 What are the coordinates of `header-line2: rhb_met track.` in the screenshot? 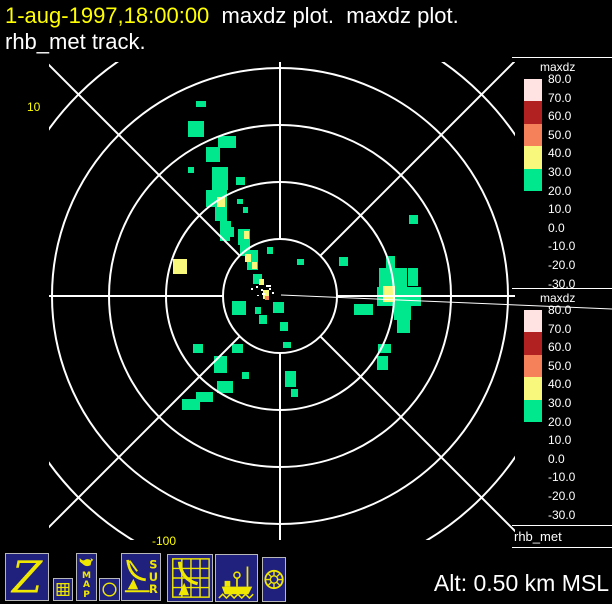 It's located at (75, 41).